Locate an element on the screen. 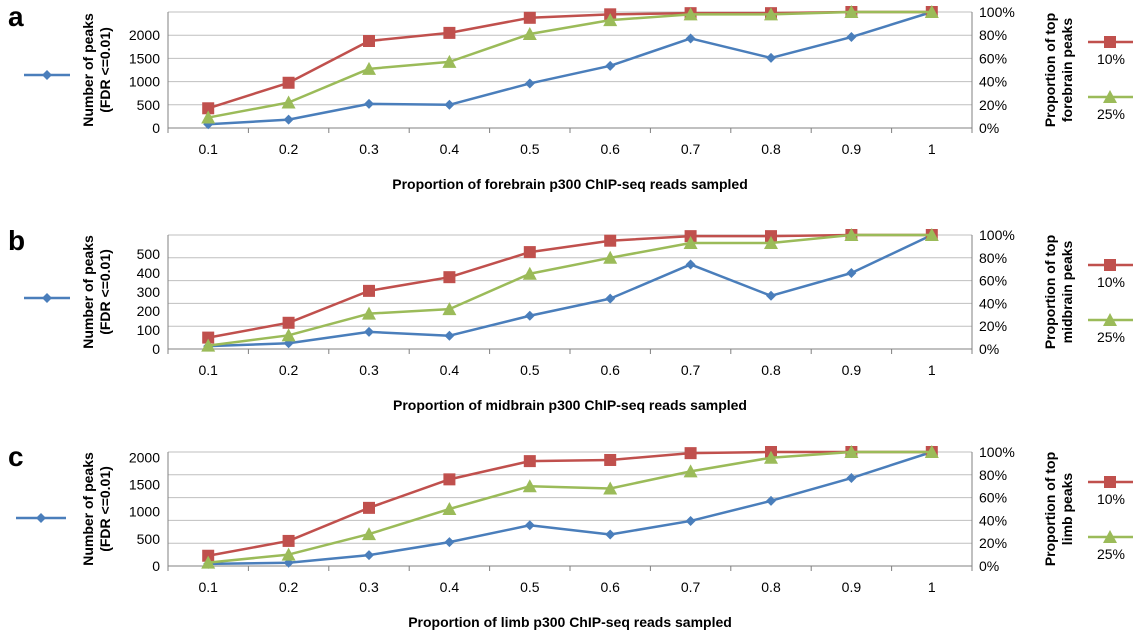 Image resolution: width=1135 pixels, height=634 pixels. series-line-peaks is located at coordinates (570, 290).